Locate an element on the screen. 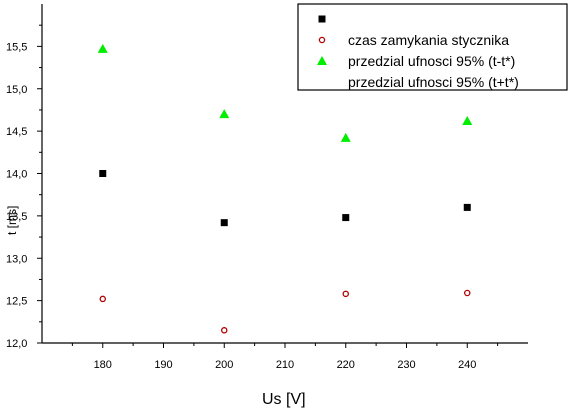  y-ticks: 12,0 12,5 13,0 13,5 14,0 14,5 15,0 15,5 is located at coordinates (24, 187).